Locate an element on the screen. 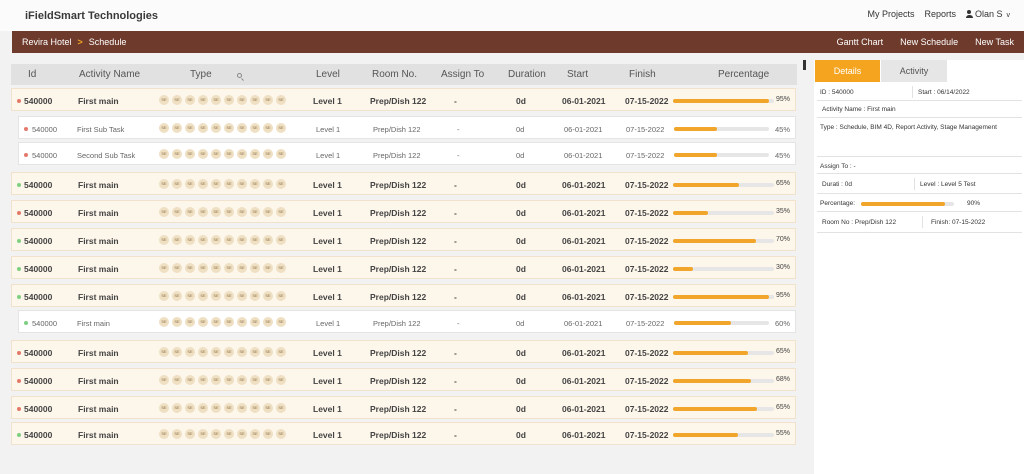  reports-link: Reports is located at coordinates (940, 14).